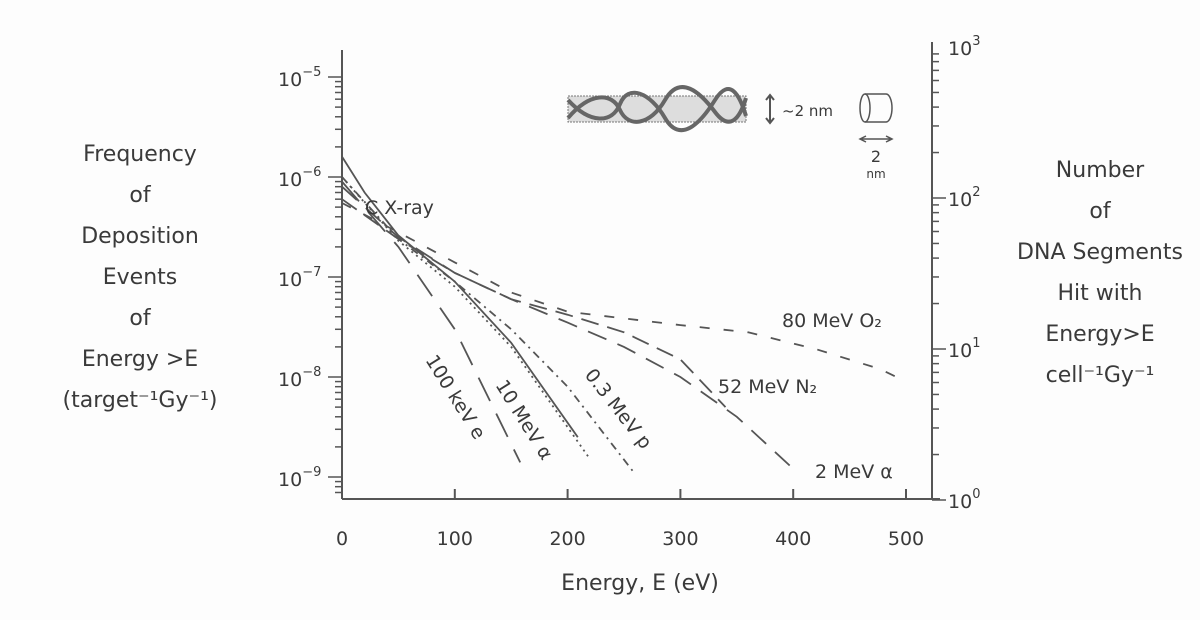  Describe the element at coordinates (299, 78) in the screenshot. I see `left-tick-label: 10⁻⁵` at that location.